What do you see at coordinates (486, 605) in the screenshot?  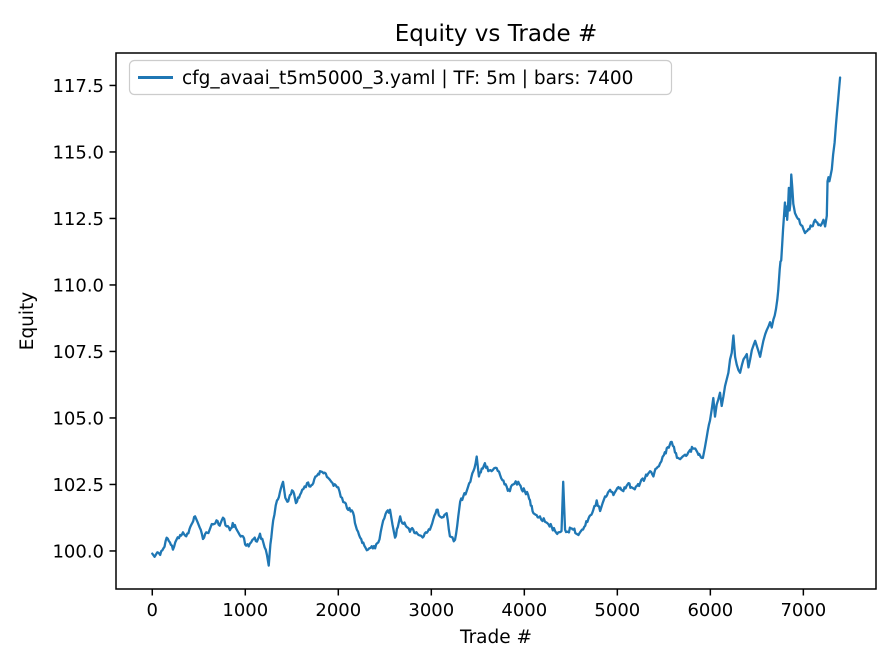 I see `x-axis-ticks: 0 1000 2000 3000 4000 5000 6000 7000` at bounding box center [486, 605].